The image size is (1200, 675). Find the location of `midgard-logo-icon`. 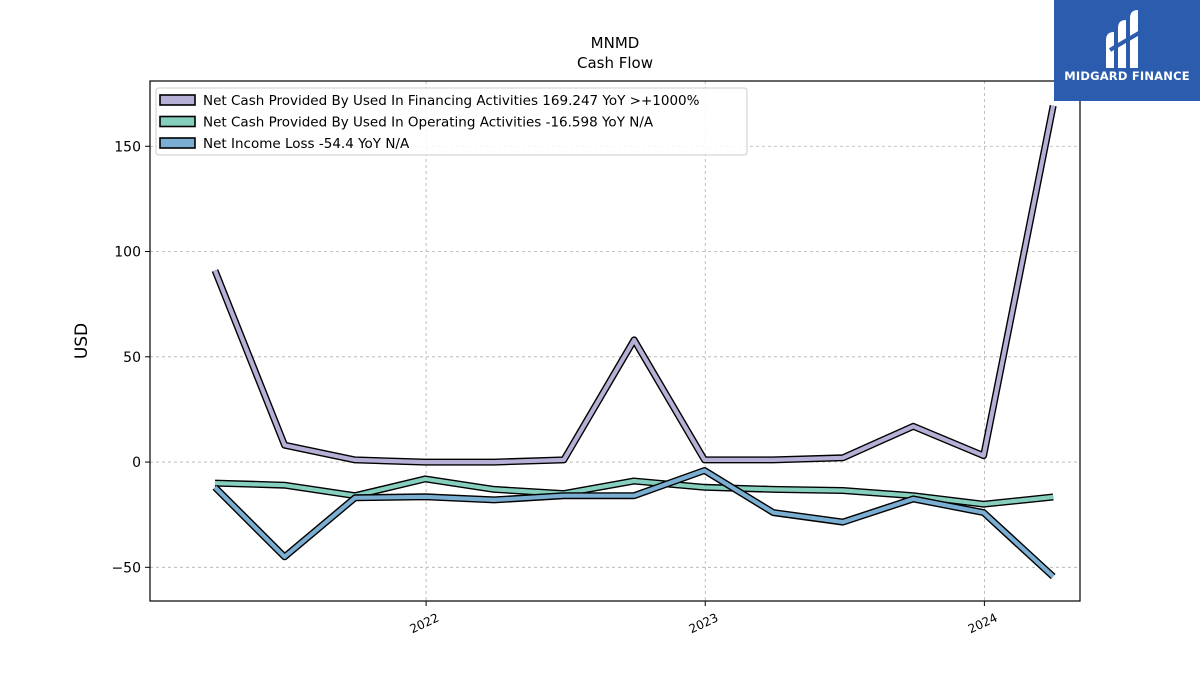

midgard-logo-icon is located at coordinates (1126, 39).